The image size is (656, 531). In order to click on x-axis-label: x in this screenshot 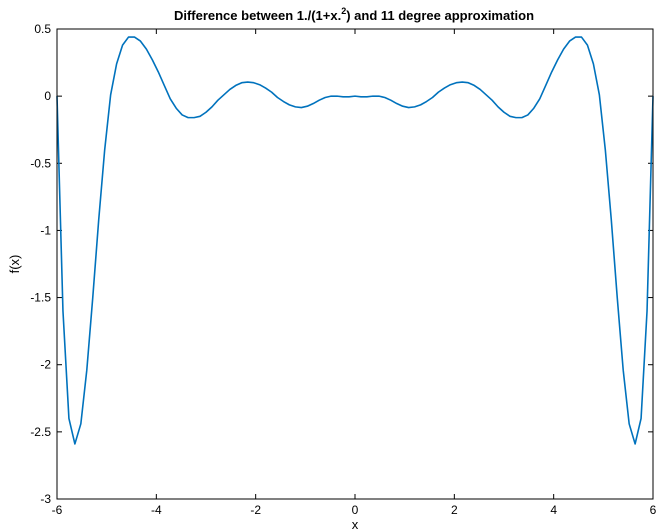, I will do `click(355, 524)`.